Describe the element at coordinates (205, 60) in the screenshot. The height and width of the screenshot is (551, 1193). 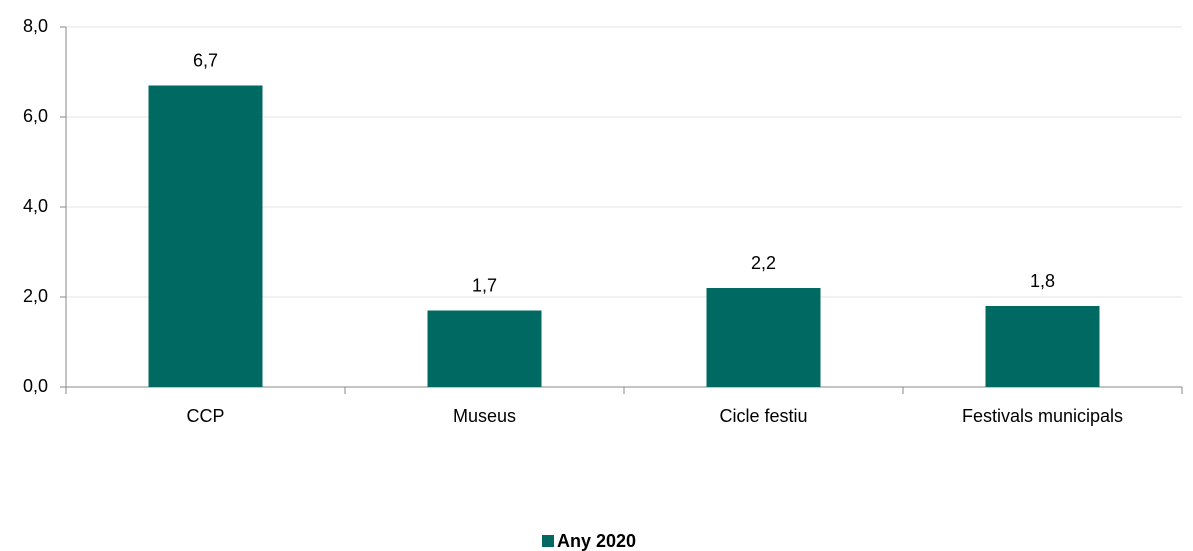
I see `data-label: 6,7` at that location.